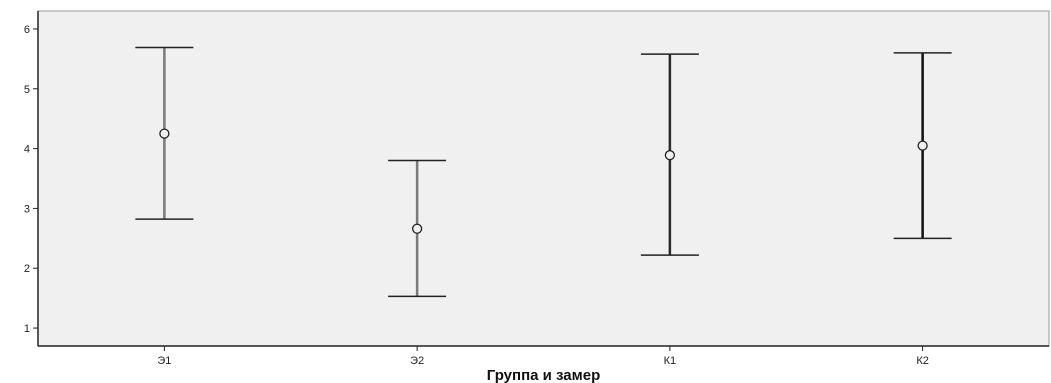 The image size is (1051, 383). I want to click on y-tick-label: 2, so click(27, 269).